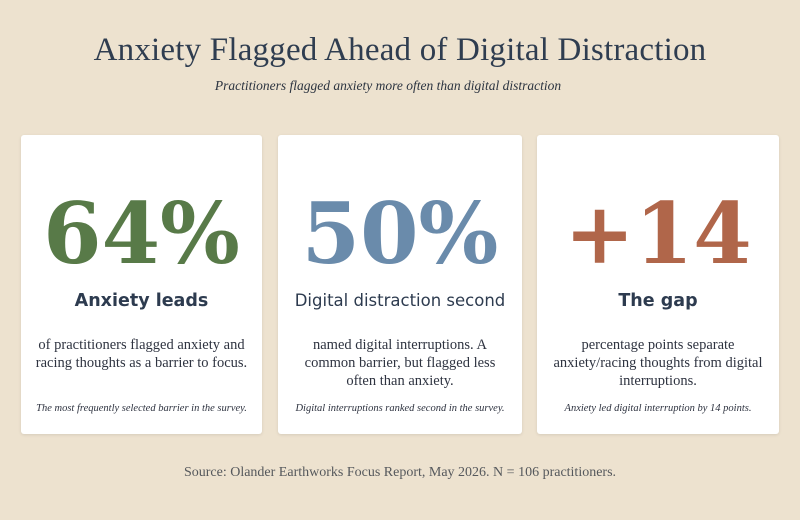 This screenshot has height=520, width=800. I want to click on stat-value: 50%, so click(400, 233).